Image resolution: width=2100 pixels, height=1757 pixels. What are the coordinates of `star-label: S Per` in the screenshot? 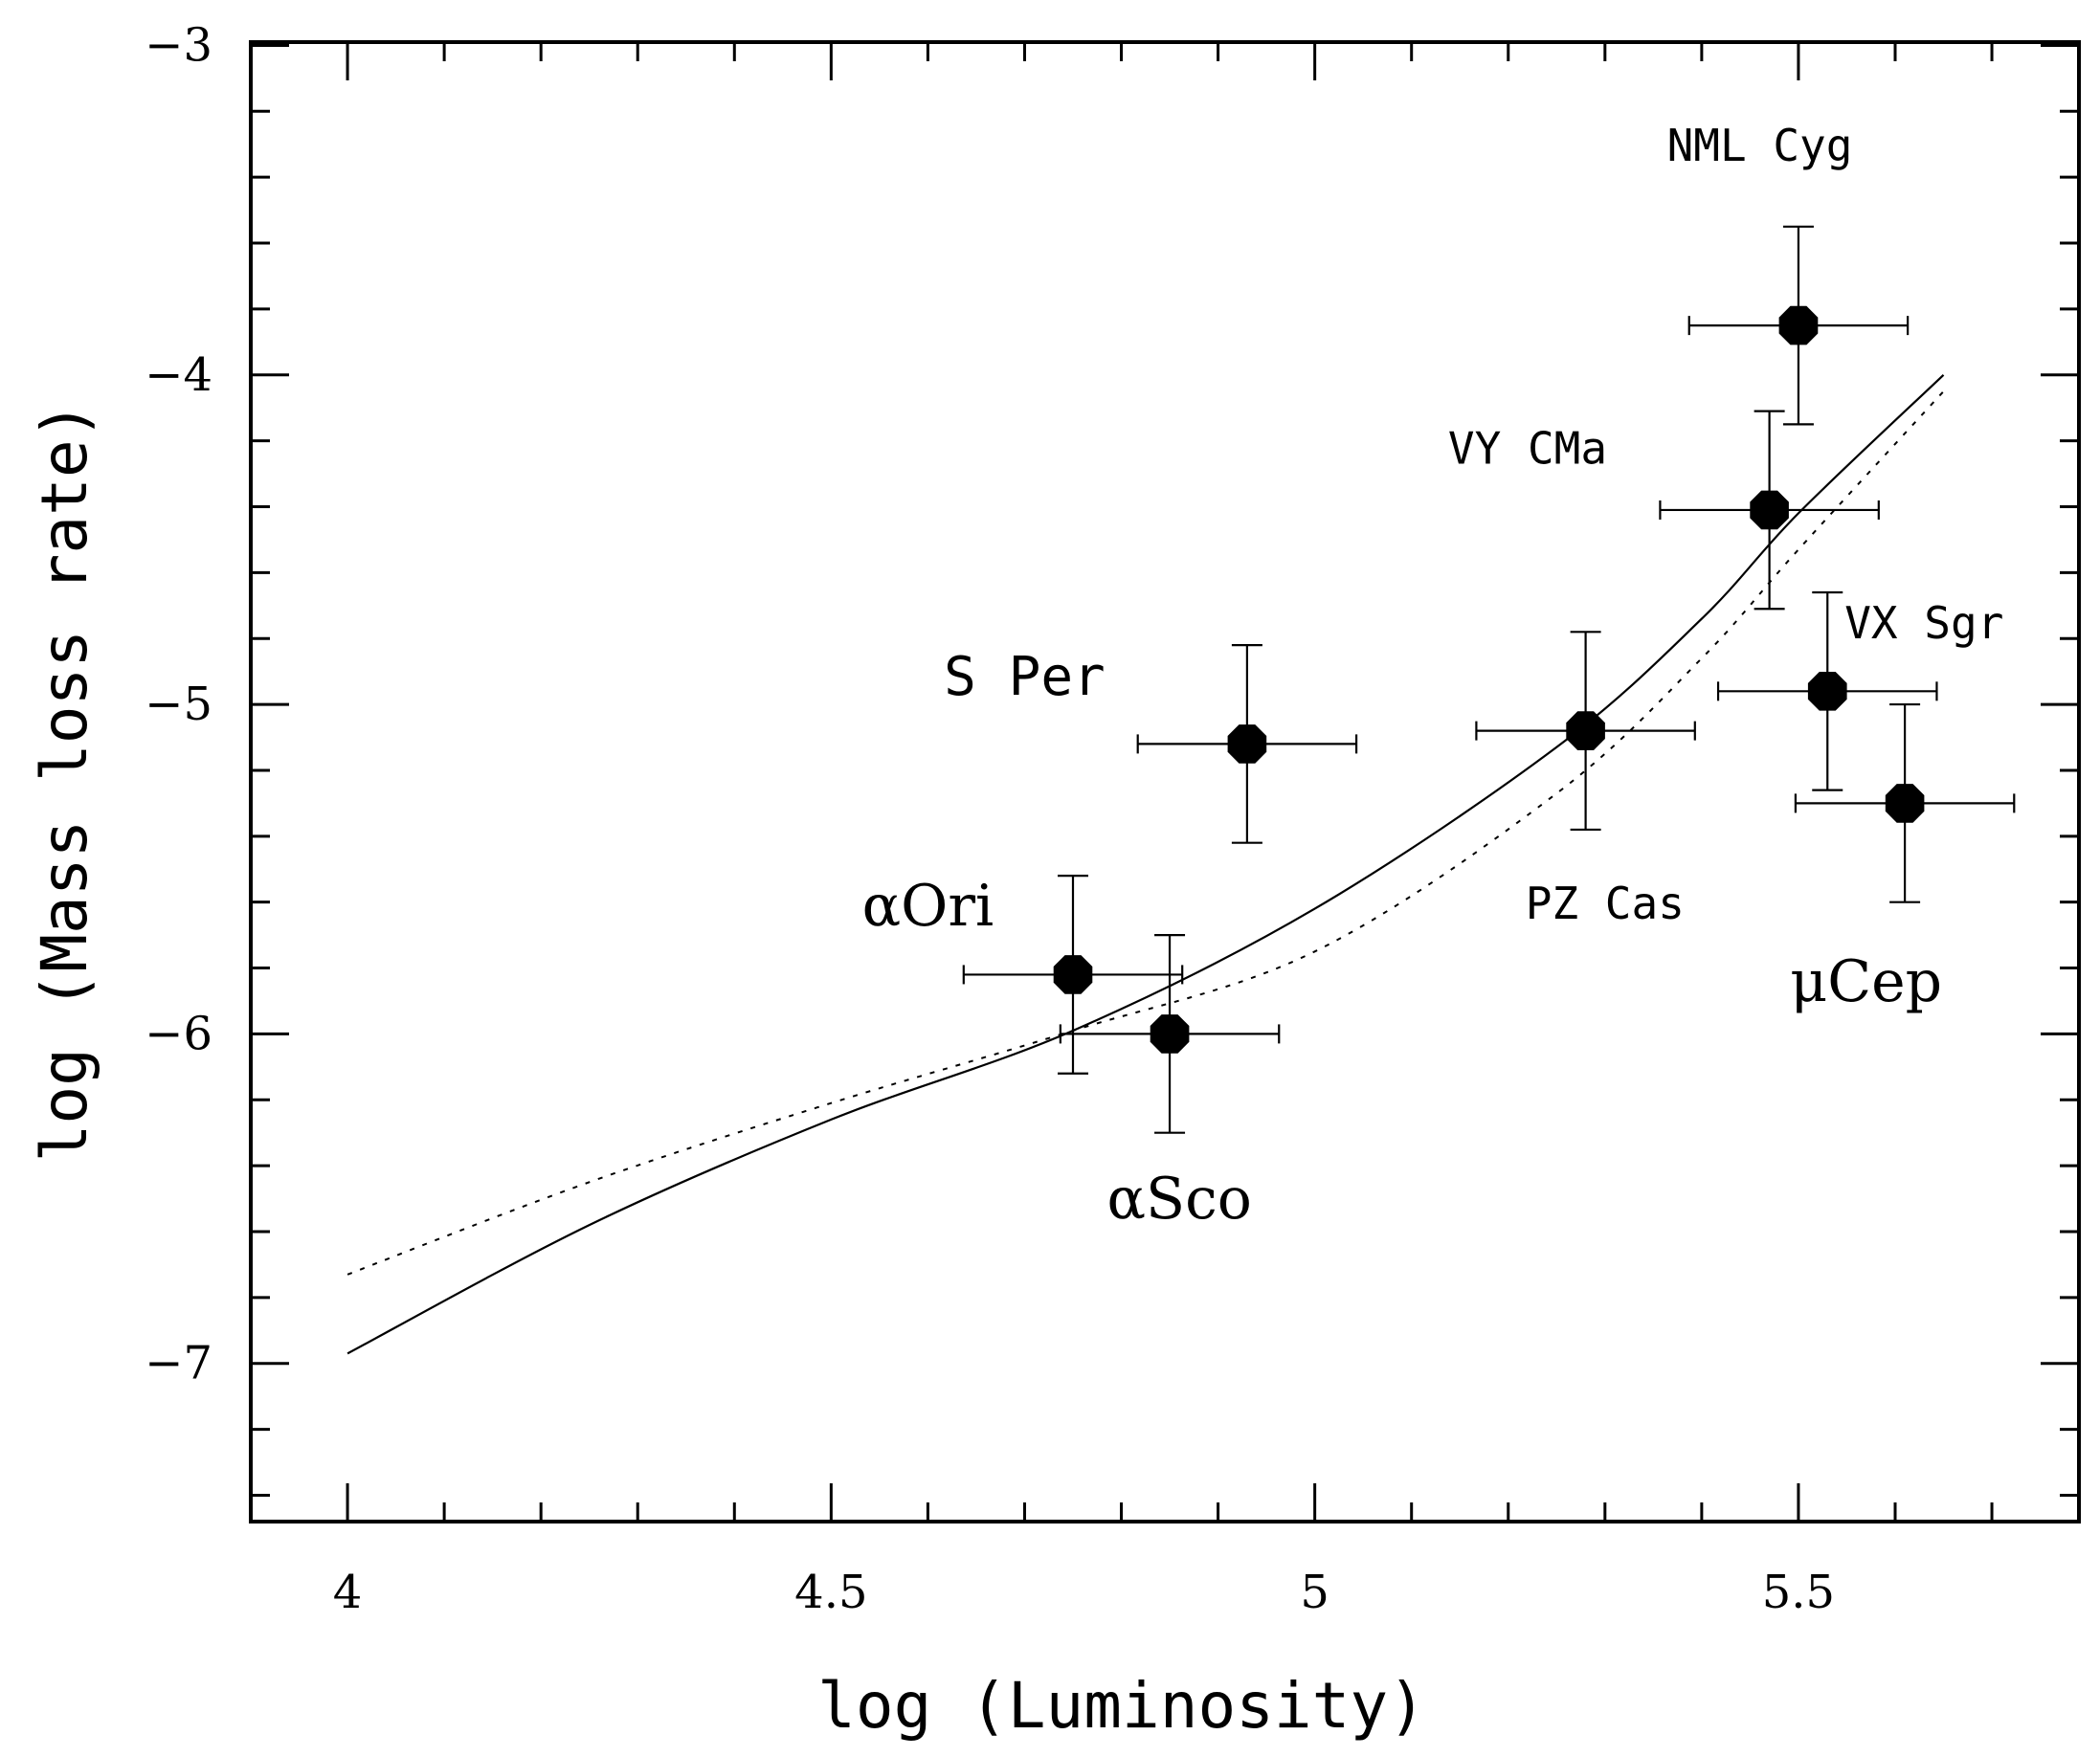 It's located at (1025, 677).